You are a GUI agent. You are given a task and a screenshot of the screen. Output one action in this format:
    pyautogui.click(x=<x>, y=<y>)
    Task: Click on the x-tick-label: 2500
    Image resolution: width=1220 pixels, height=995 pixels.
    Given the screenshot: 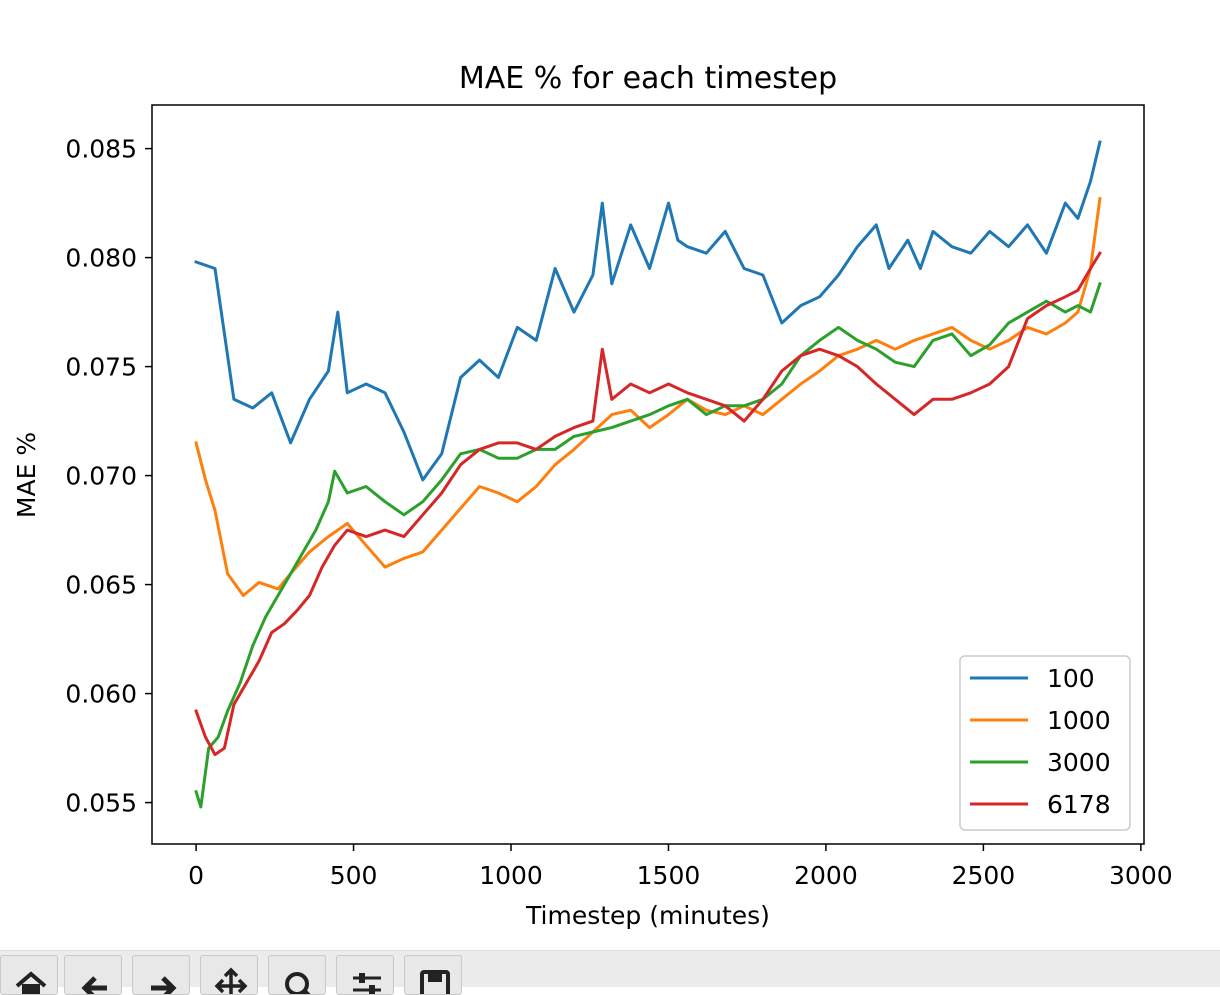 What is the action you would take?
    pyautogui.click(x=984, y=875)
    